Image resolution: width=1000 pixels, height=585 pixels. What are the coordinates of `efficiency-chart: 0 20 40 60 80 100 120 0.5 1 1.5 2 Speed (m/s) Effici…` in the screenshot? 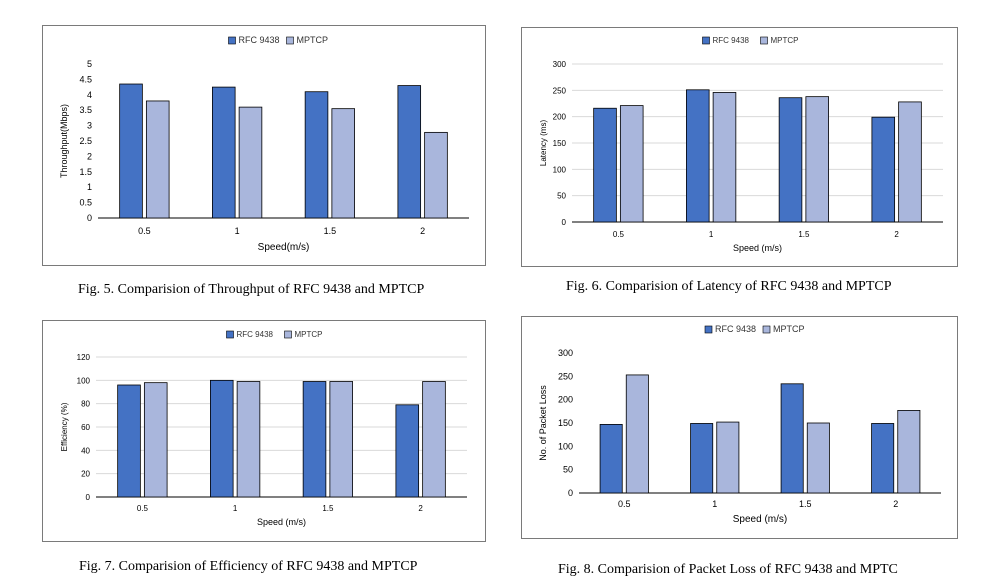 It's located at (263, 428).